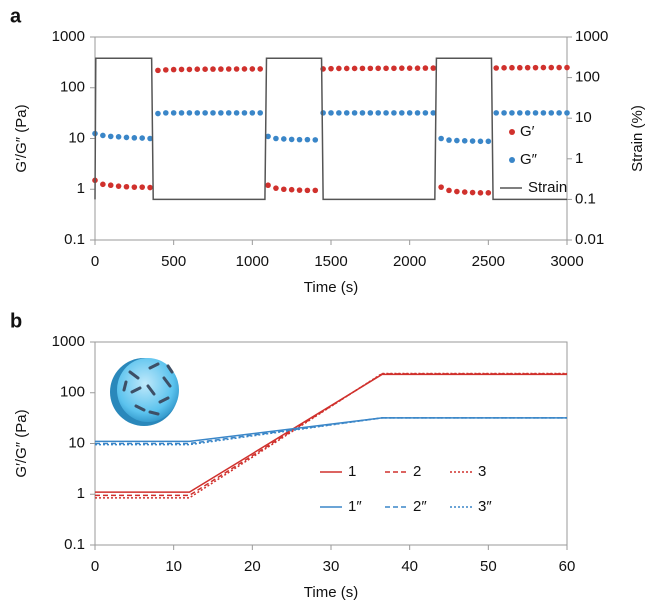 This screenshot has height=608, width=652. What do you see at coordinates (579, 158) in the screenshot?
I see `y2-tick-label: 1` at bounding box center [579, 158].